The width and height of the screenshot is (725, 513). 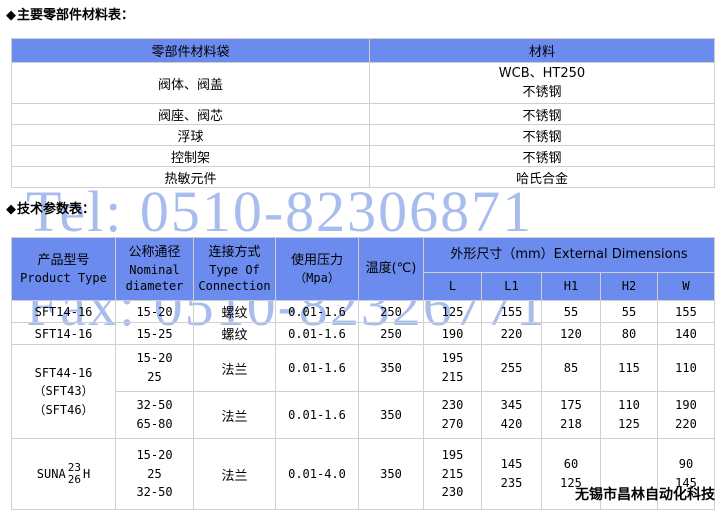 I want to click on specs-r3-temperature: 350, so click(x=391, y=415).